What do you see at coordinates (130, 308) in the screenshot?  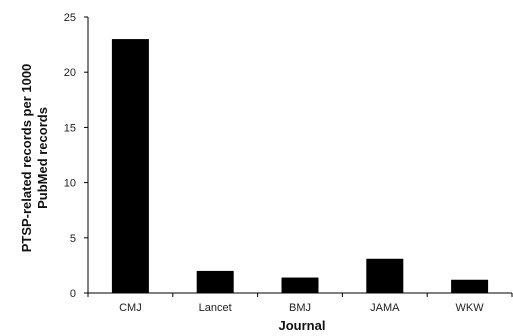 I see `x-tick-label: CMJ` at bounding box center [130, 308].